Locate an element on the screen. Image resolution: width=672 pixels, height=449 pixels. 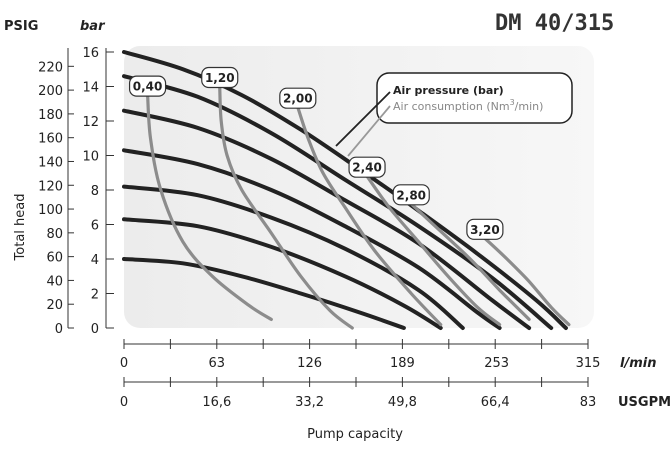
psig-tick-label: 80 is located at coordinates (54, 234).